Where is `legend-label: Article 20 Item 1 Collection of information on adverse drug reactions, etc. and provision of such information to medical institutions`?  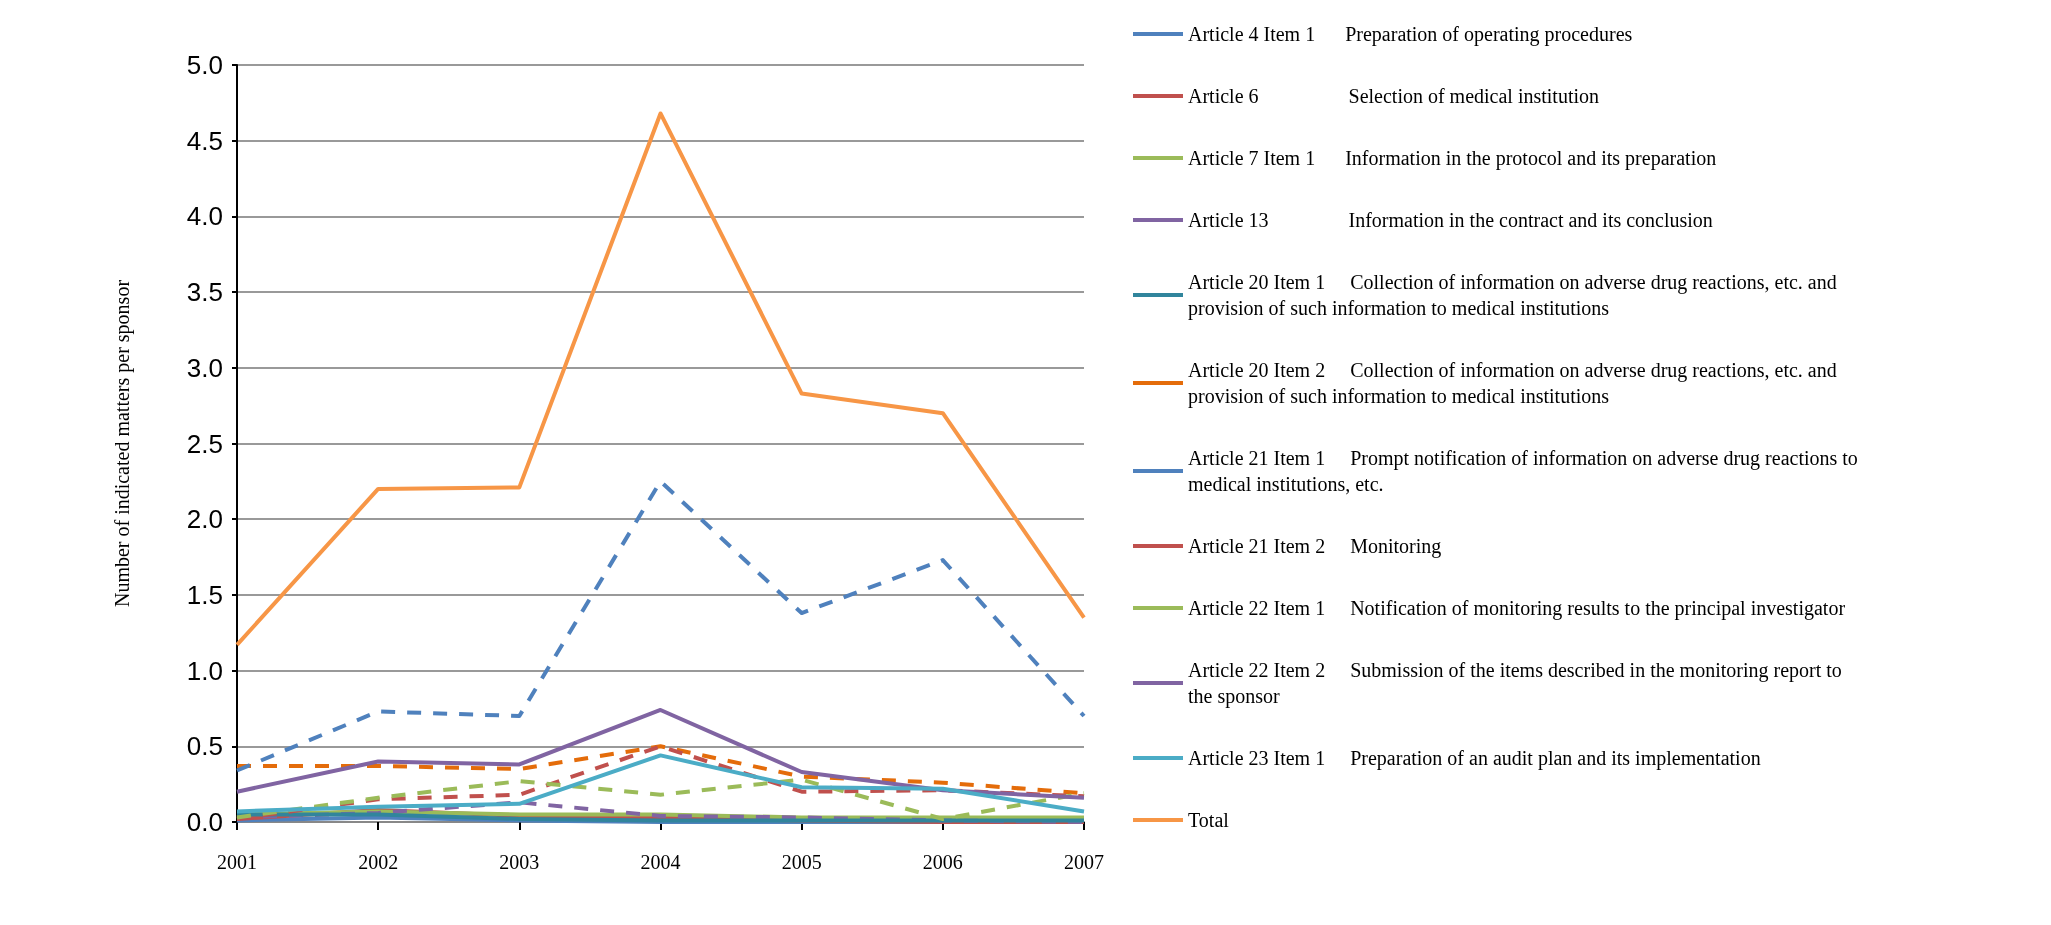 legend-label: Article 20 Item 1 Collection of information on adverse drug reactions, etc. and provision of such information to medical institutions is located at coordinates (1515, 295).